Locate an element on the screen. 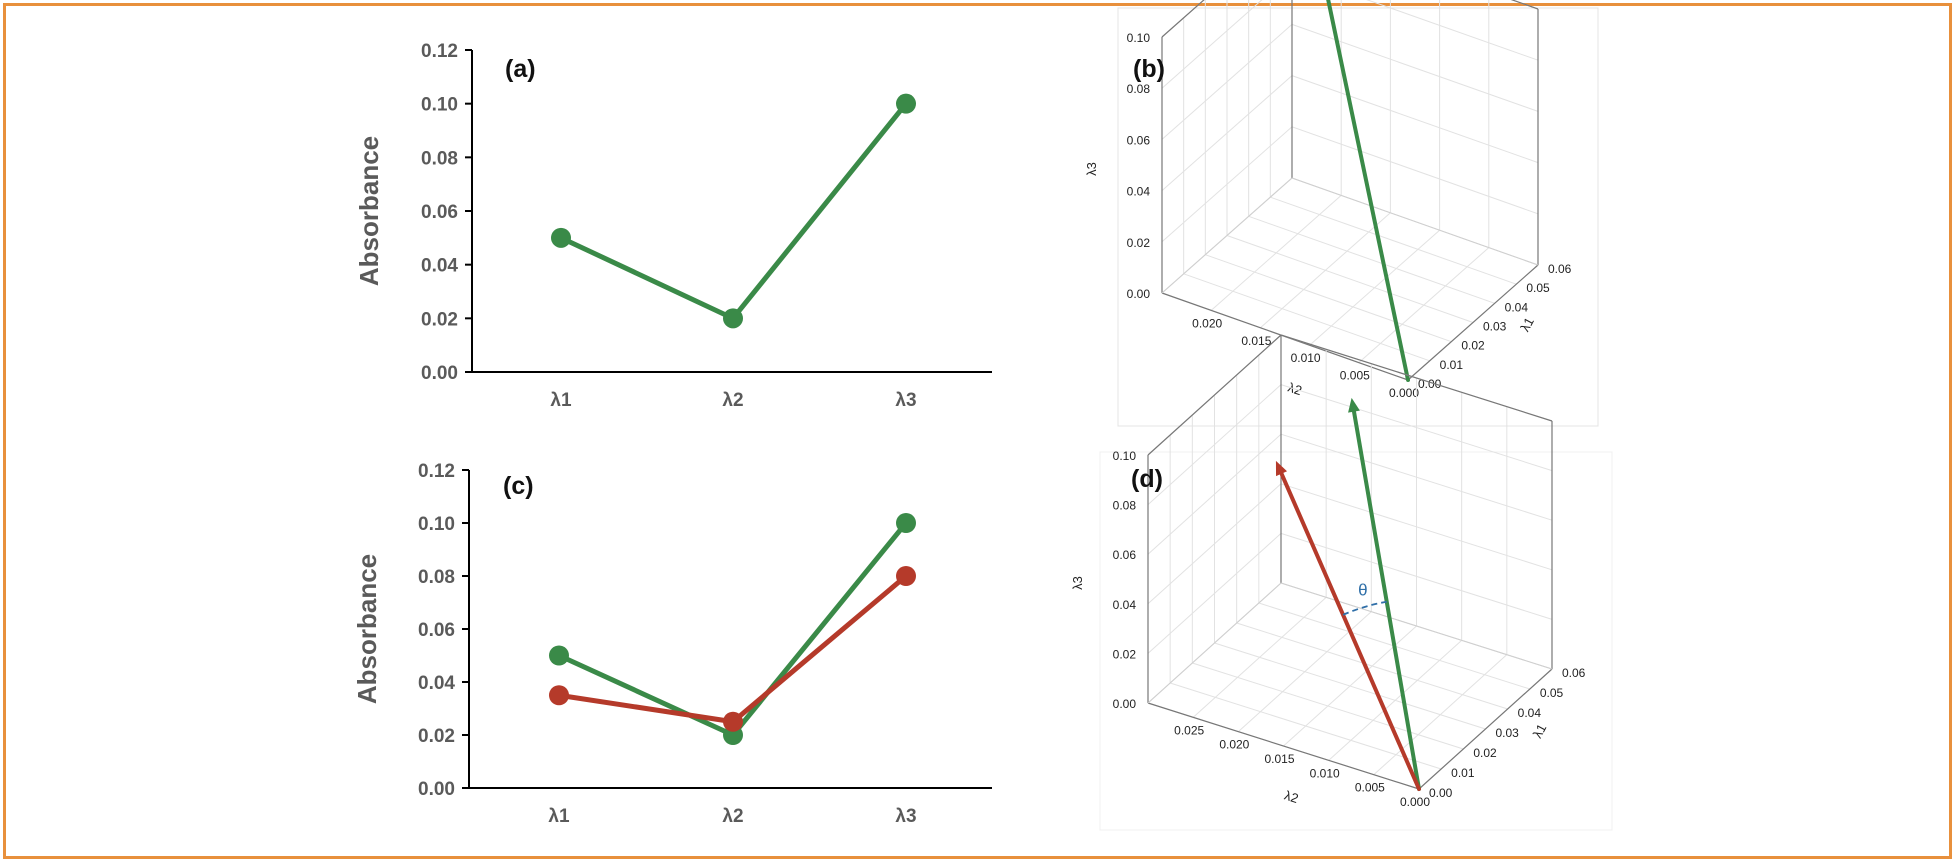 The image size is (1959, 866). panel-d-angle-annotation: θ is located at coordinates (1364, 598).